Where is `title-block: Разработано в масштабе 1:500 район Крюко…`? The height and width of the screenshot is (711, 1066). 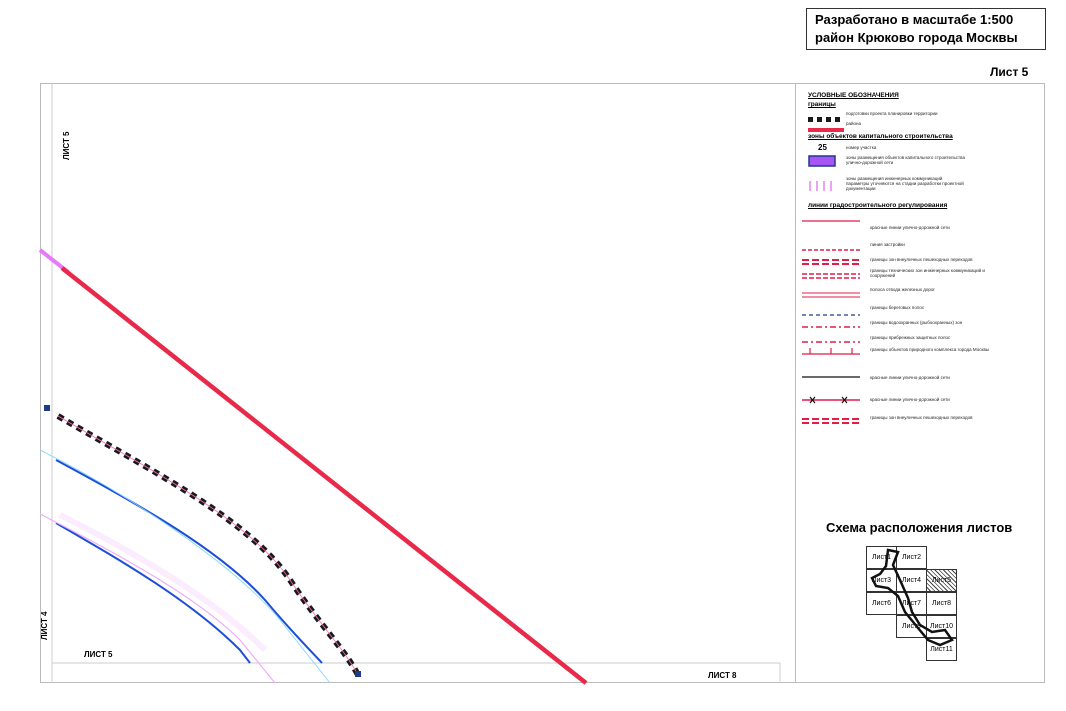 title-block: Разработано в масштабе 1:500 район Крюко… is located at coordinates (926, 29).